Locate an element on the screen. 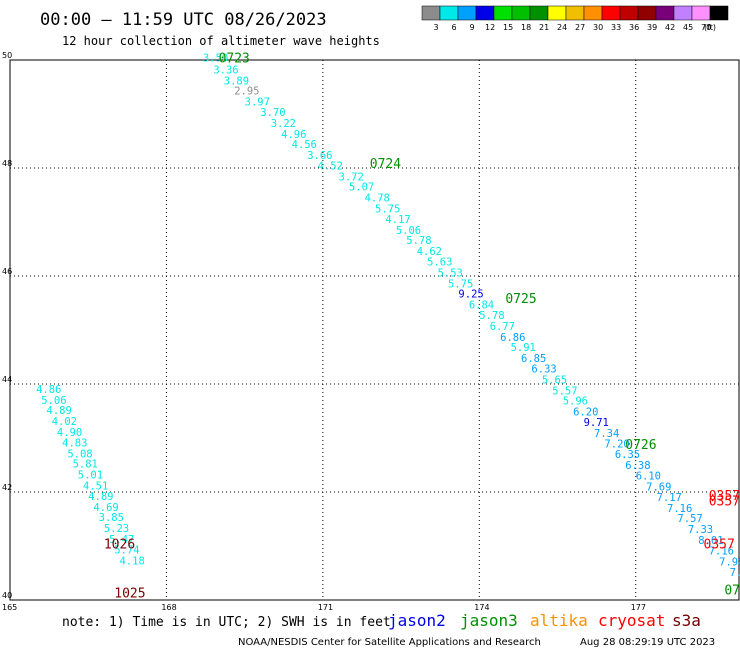 The width and height of the screenshot is (740, 650). swh-value-label: 3.72 is located at coordinates (351, 177).